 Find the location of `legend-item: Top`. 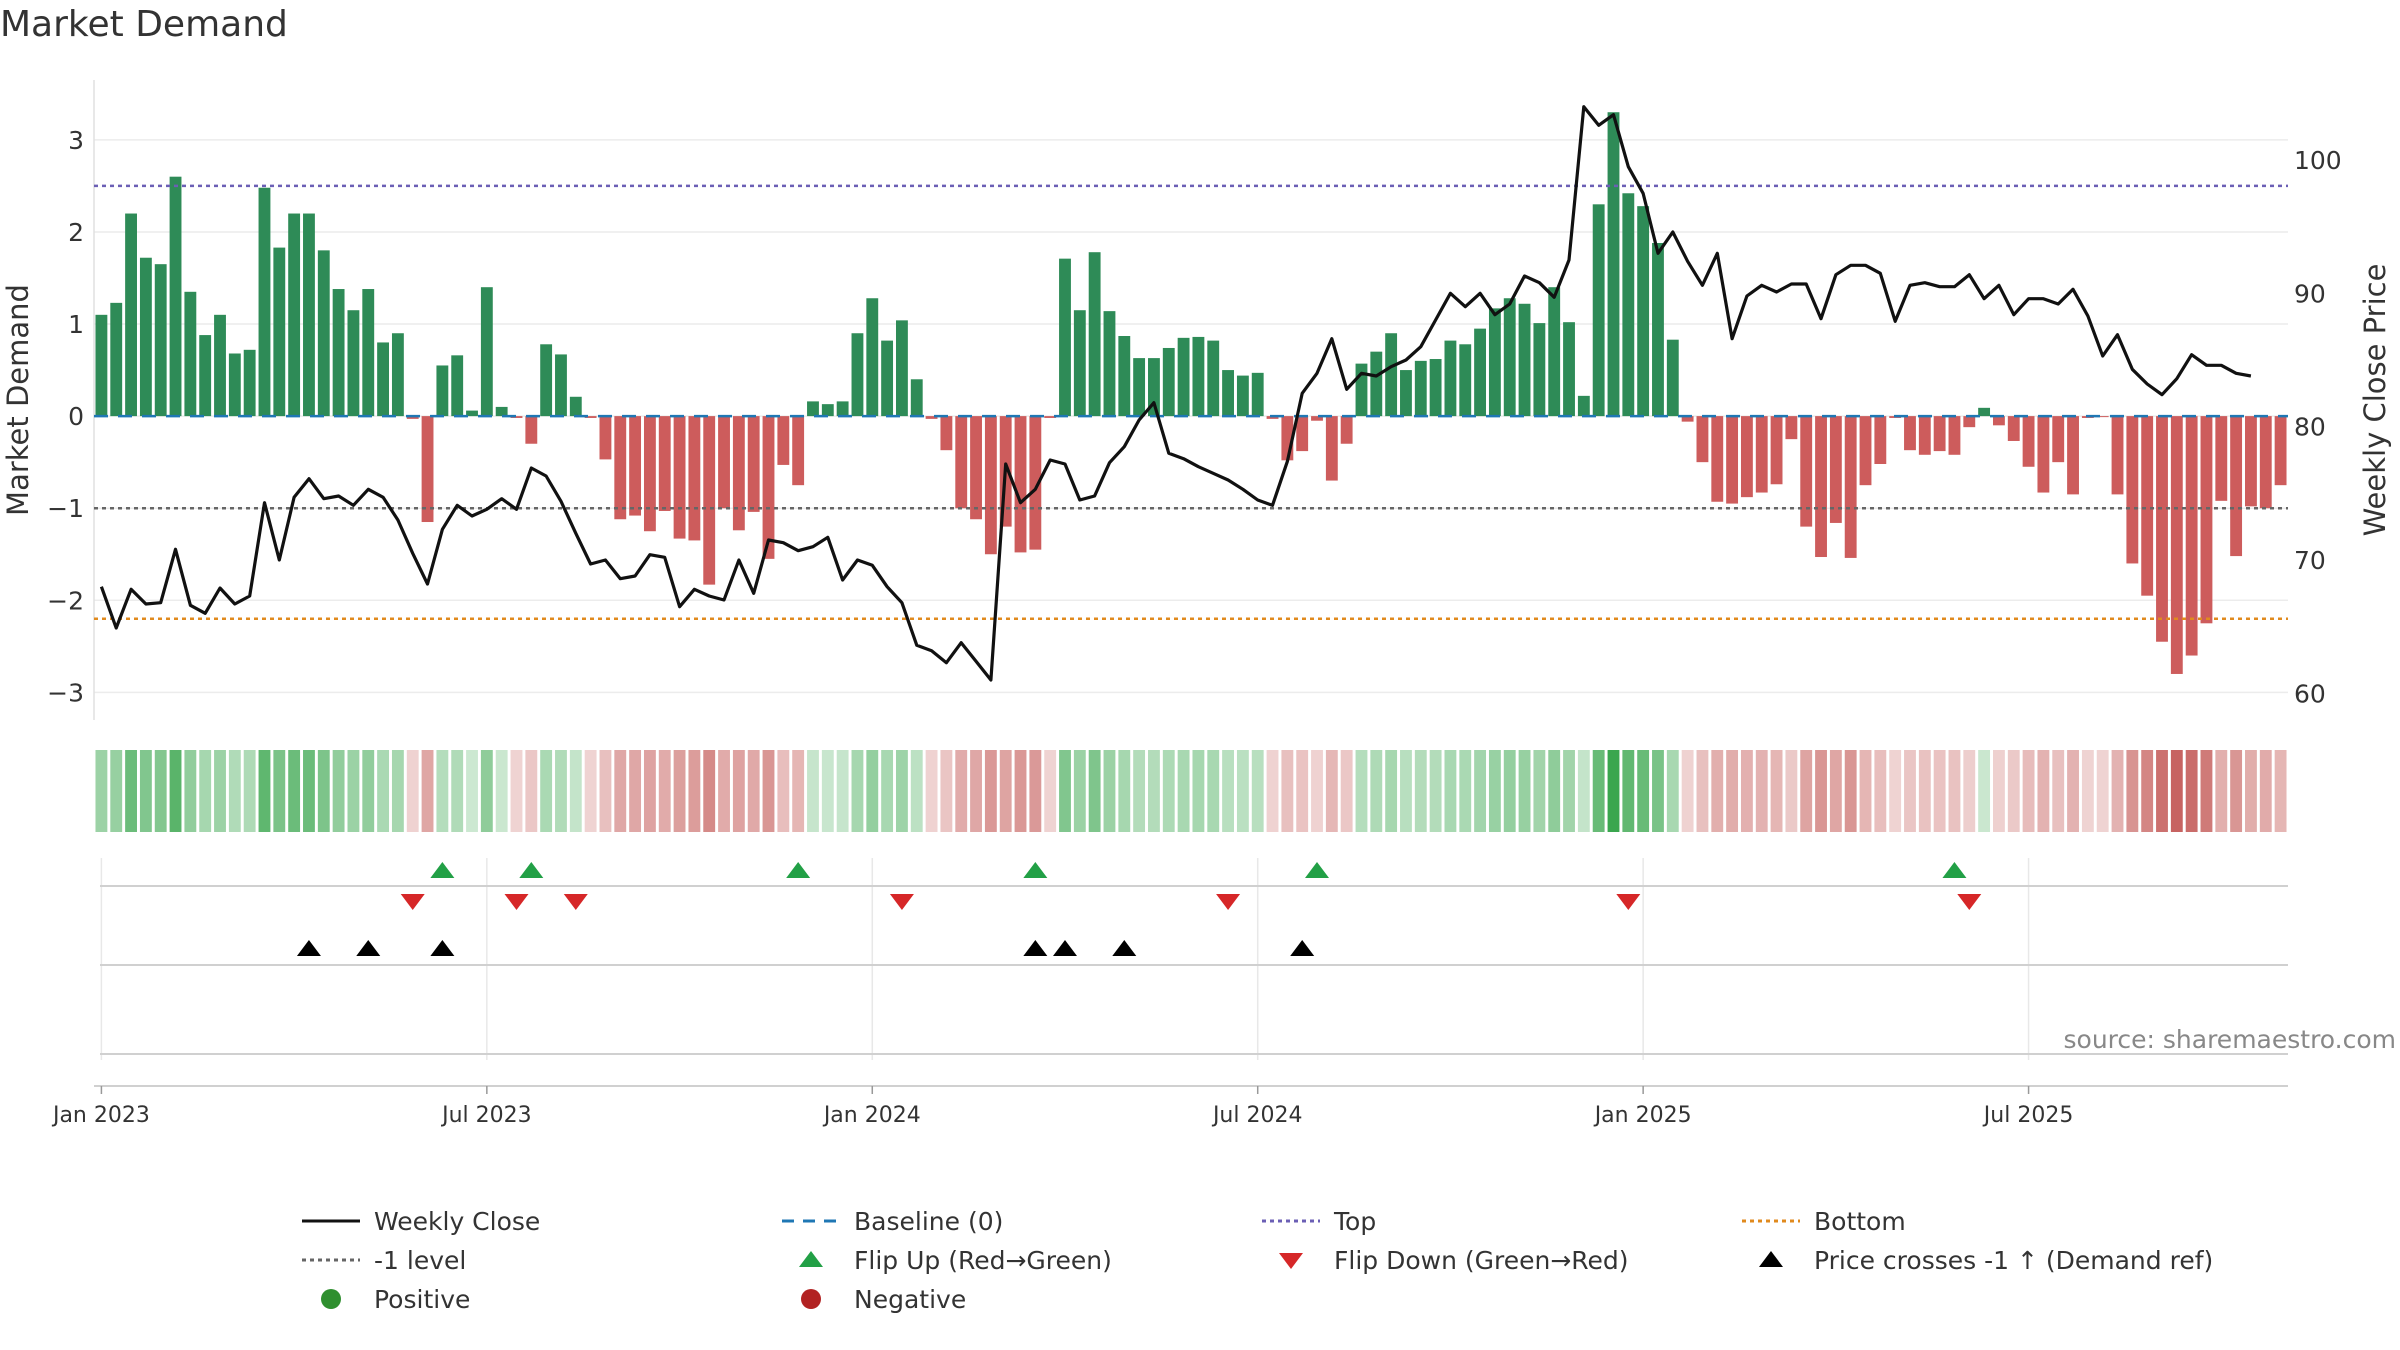

legend-item: Top is located at coordinates (1318, 1221).